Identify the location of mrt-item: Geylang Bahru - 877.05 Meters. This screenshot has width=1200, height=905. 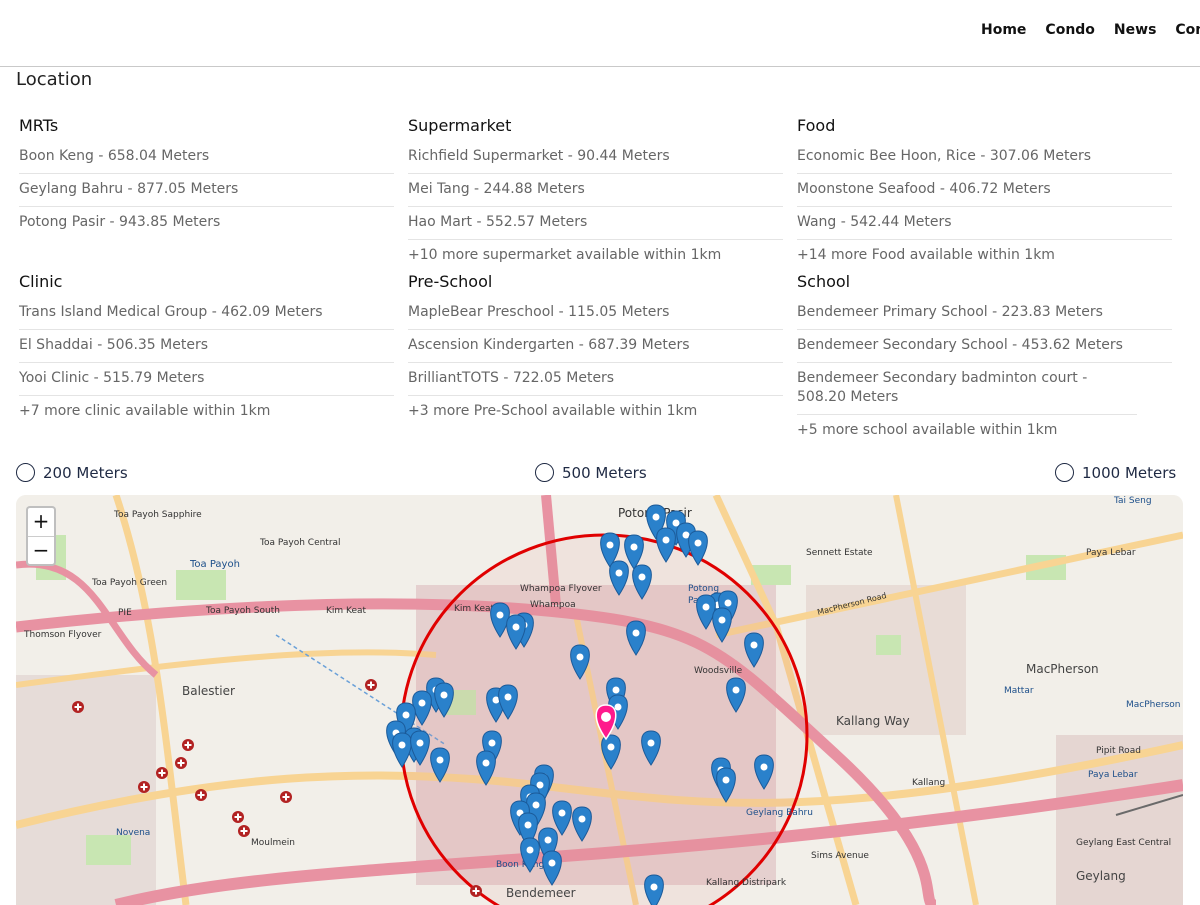
(206, 190).